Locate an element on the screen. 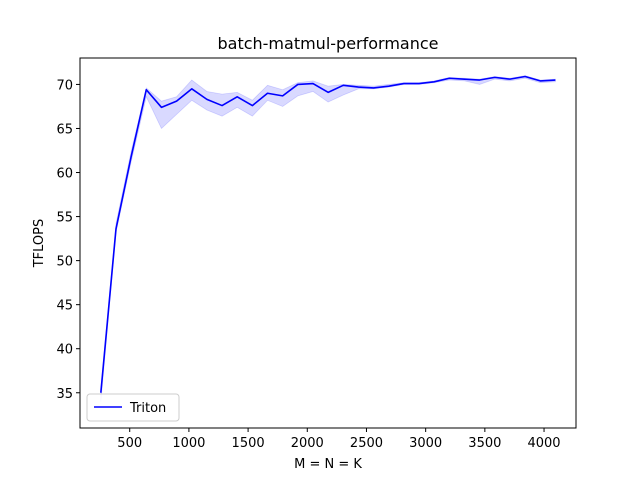 This screenshot has height=480, width=640. x-tick-label: 2500 is located at coordinates (366, 443).